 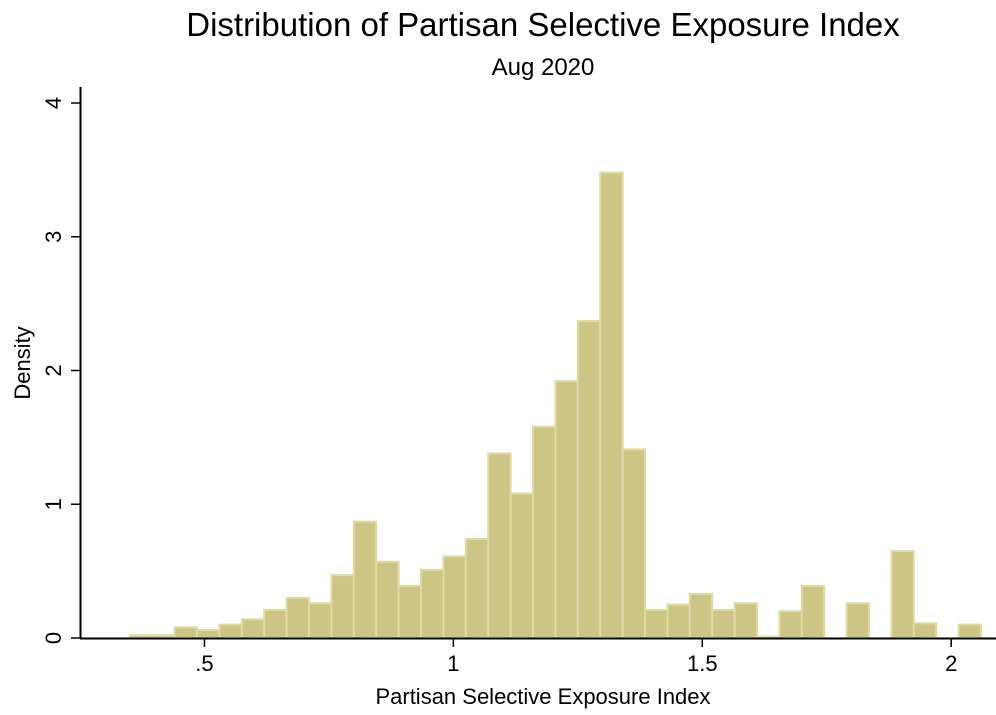 I want to click on x-tick-label: 2, so click(x=951, y=663).